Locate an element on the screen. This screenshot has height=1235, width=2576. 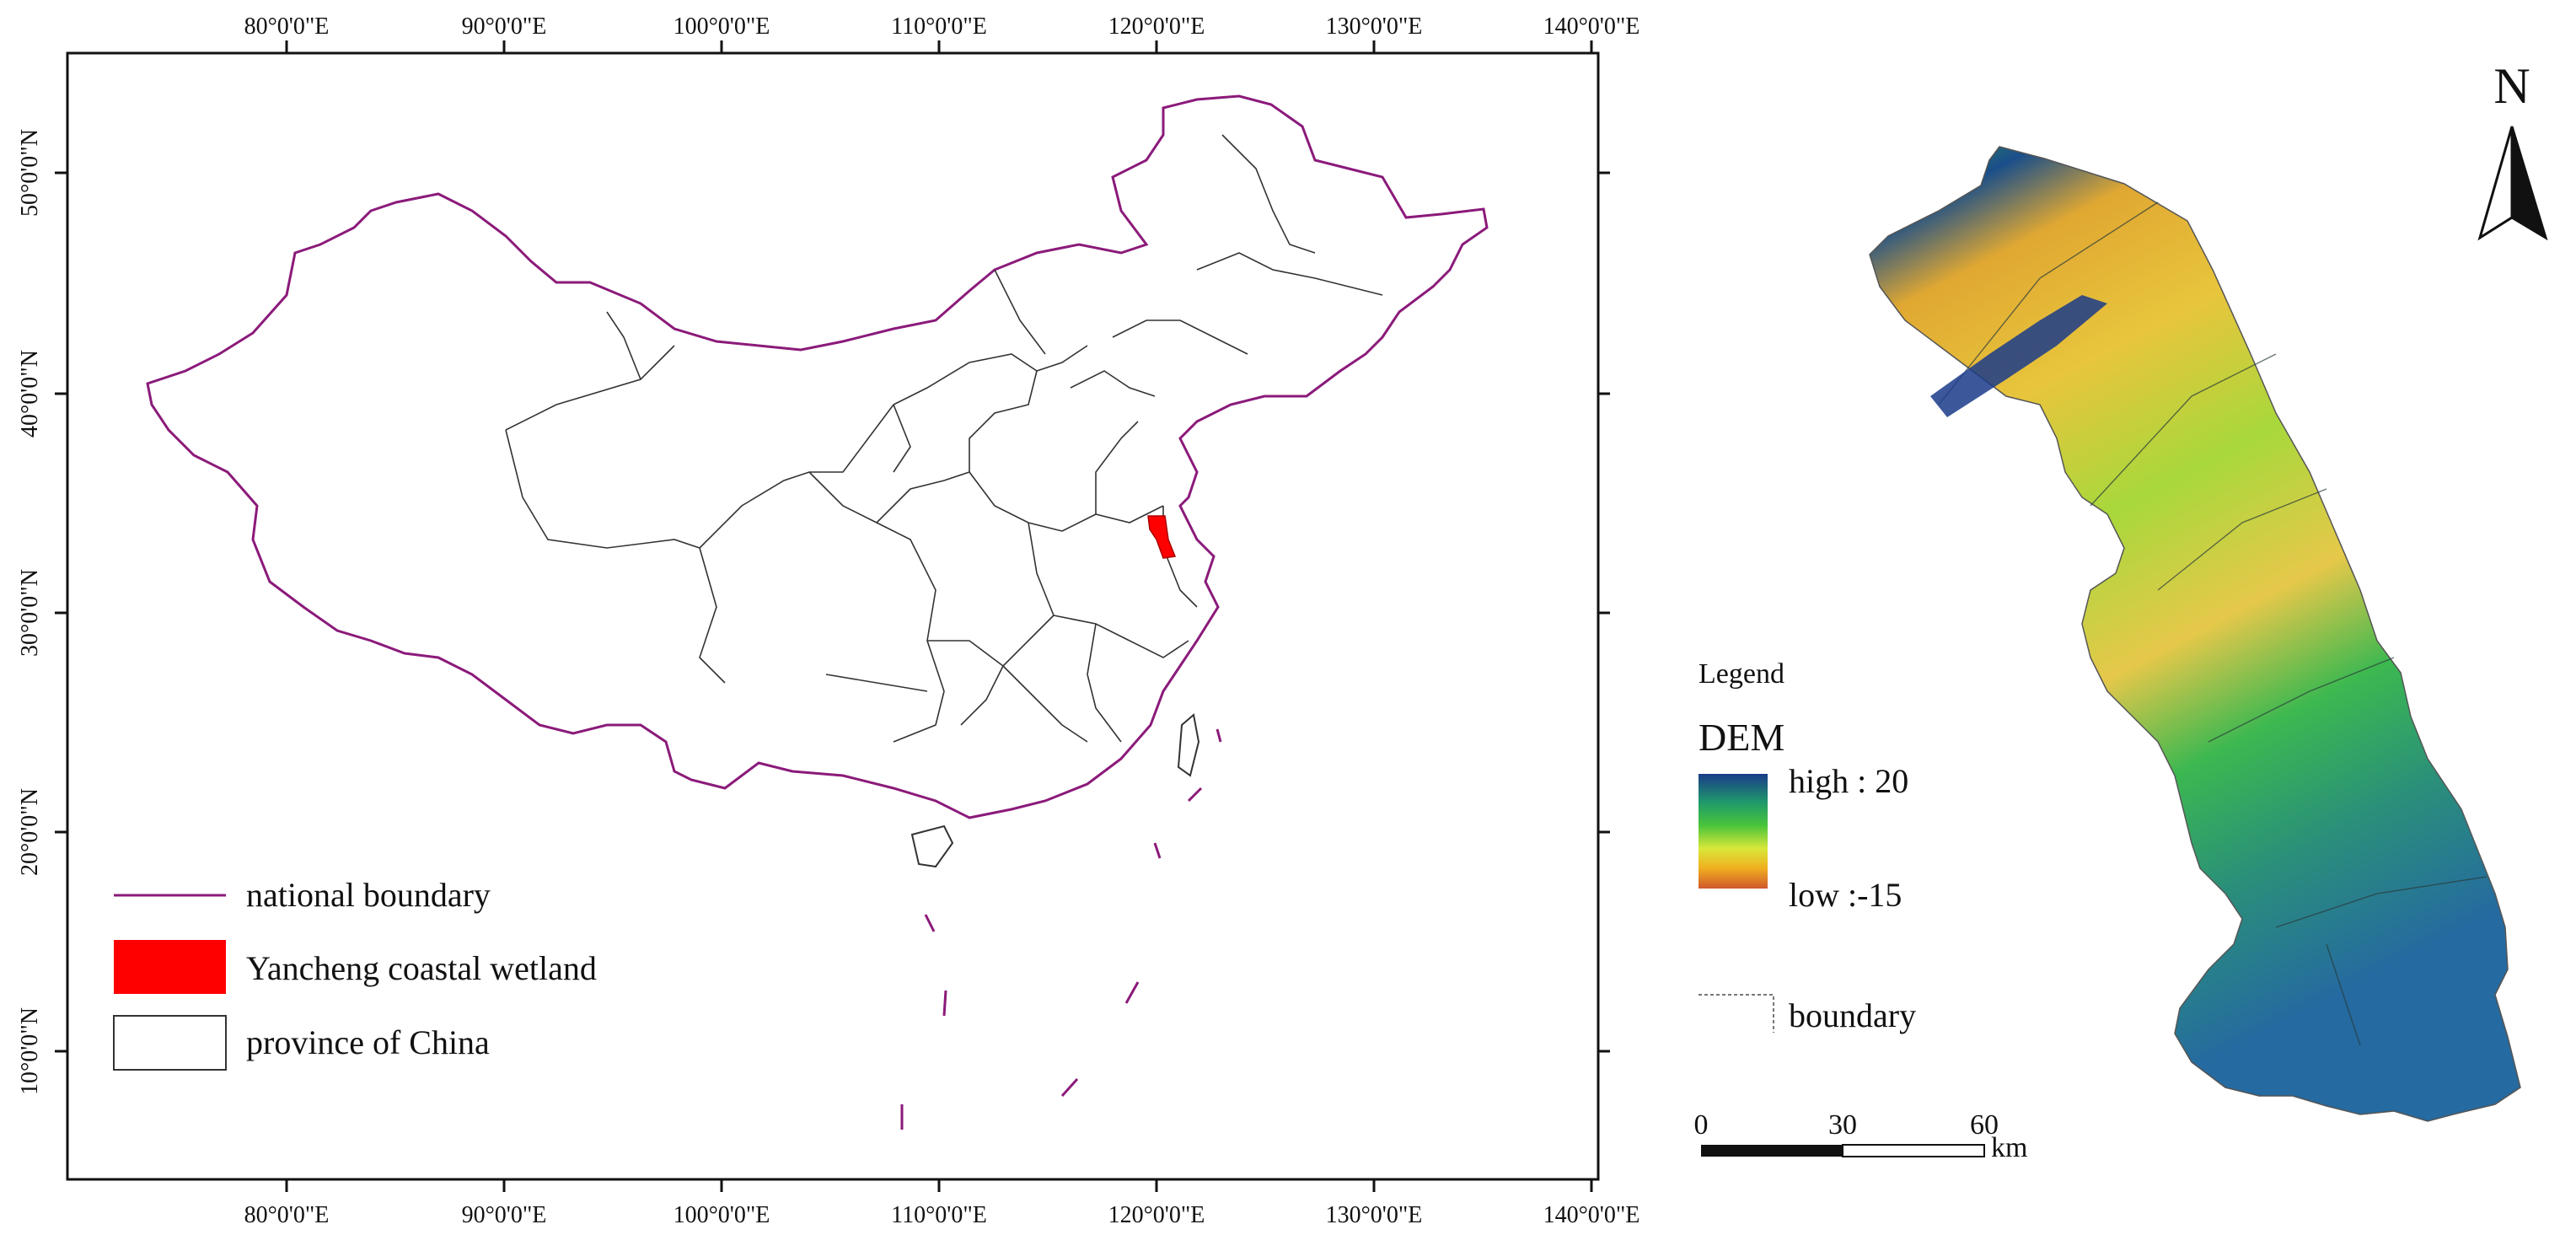
tick-label: 30°0'0"N is located at coordinates (30, 613).